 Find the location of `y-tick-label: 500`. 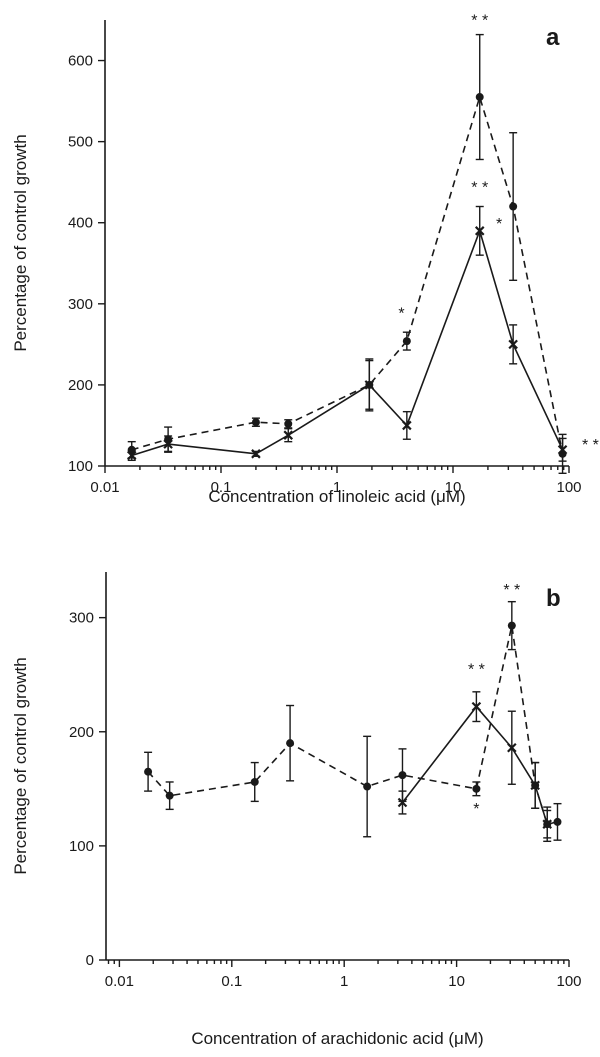

y-tick-label: 500 is located at coordinates (80, 142).